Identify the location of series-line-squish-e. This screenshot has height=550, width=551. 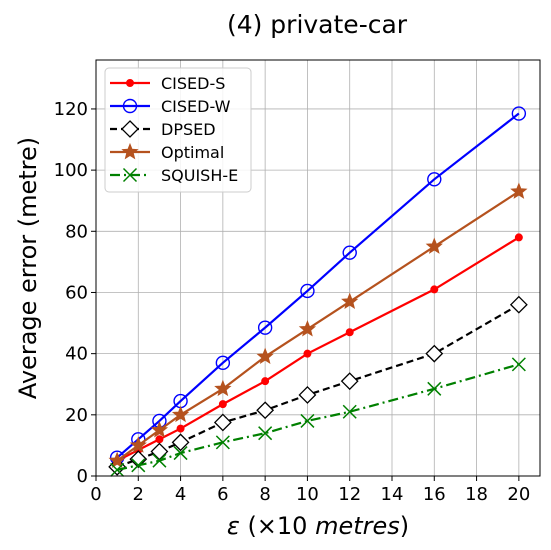
(318, 417).